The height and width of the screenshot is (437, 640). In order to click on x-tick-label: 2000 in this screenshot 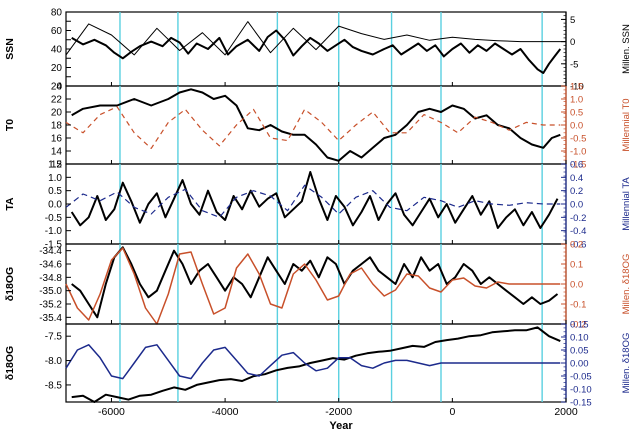, I will do `click(566, 412)`.